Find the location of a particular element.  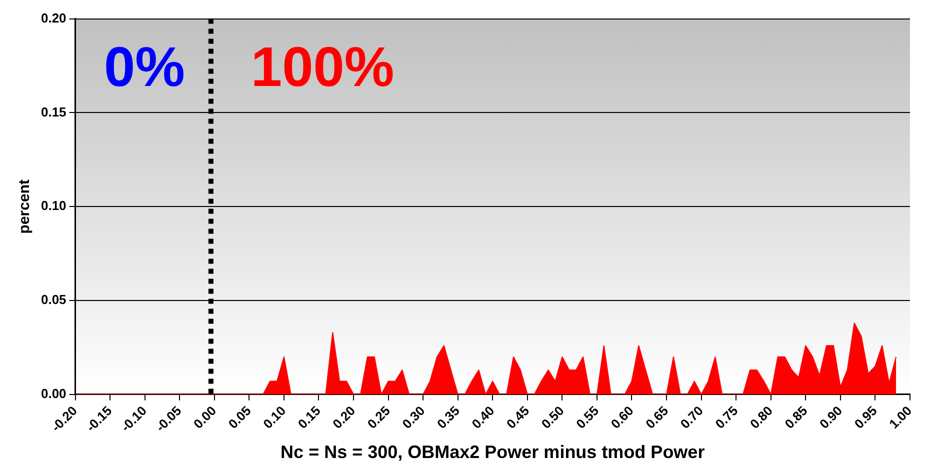

y-axis-title: percent is located at coordinates (25, 207).